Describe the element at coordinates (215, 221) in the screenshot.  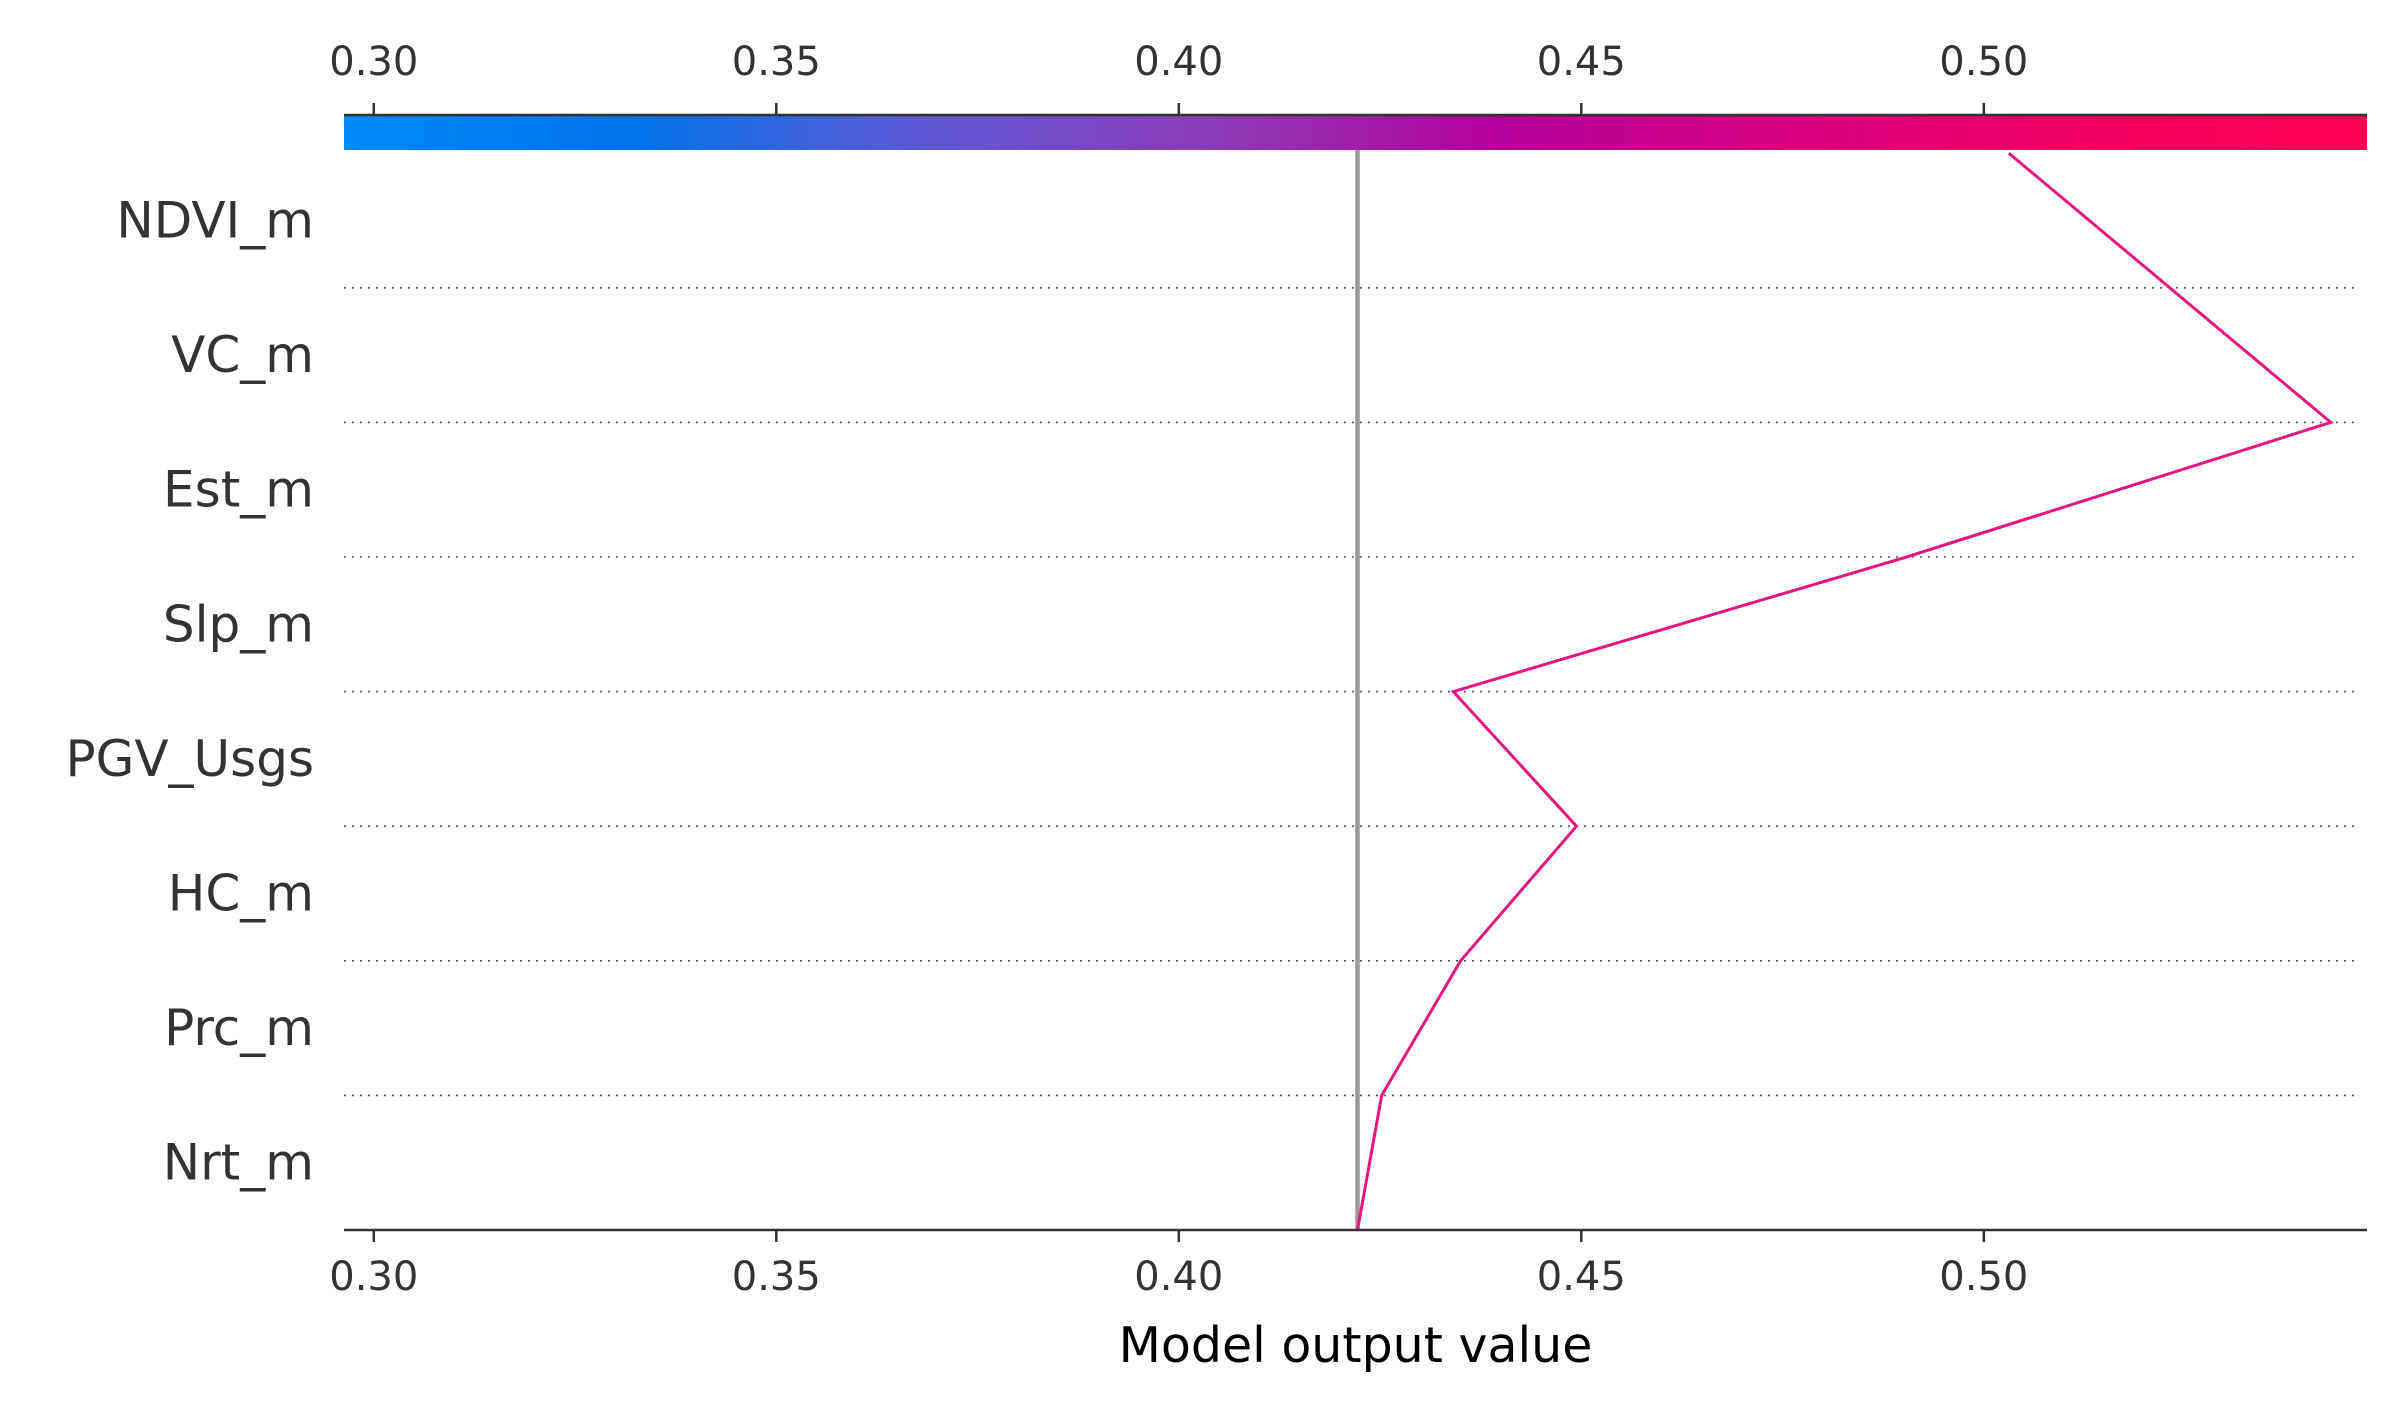
I see `feature-label: NDVI_m` at that location.